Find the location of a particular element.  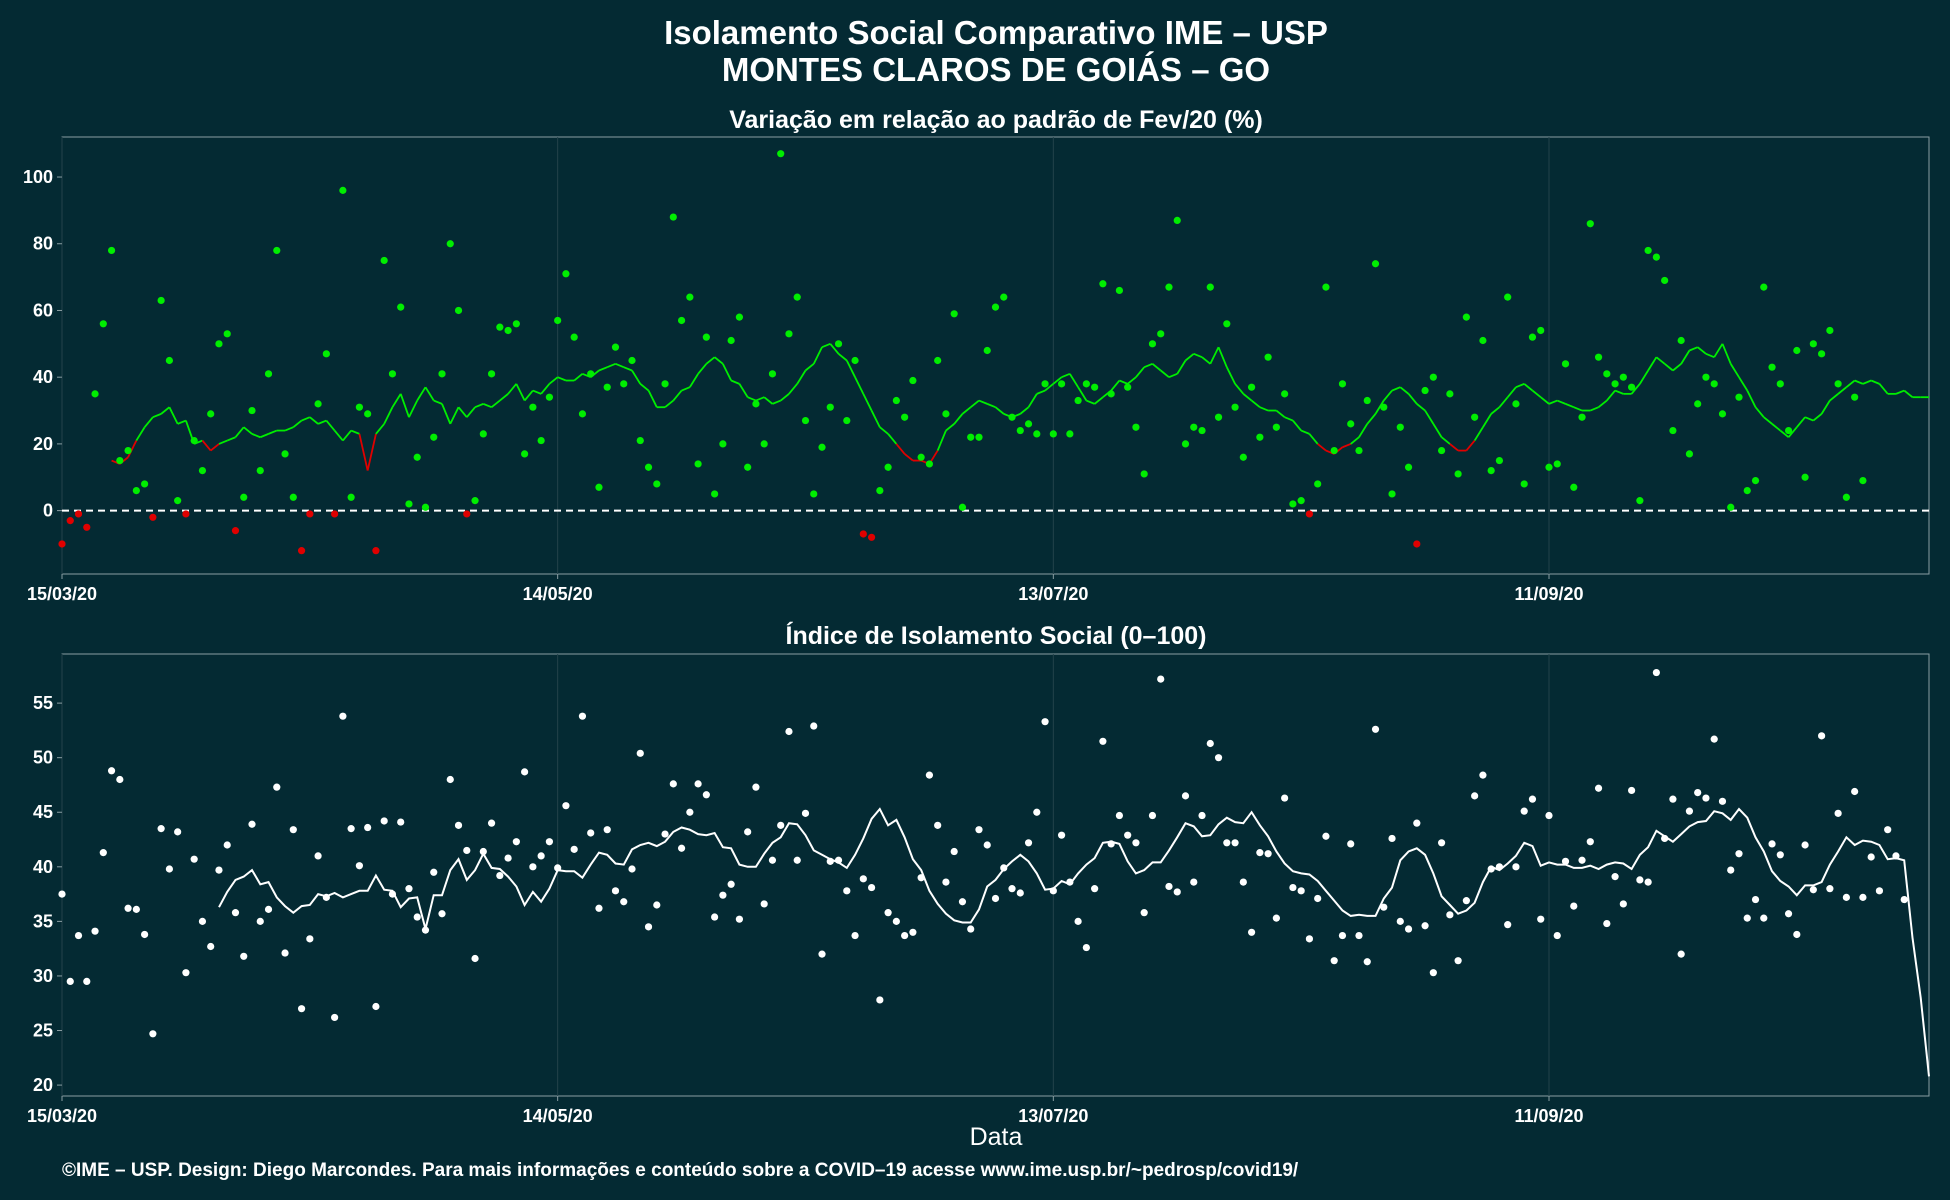

top-x-tick-label: 11/09/20 is located at coordinates (1548, 594).